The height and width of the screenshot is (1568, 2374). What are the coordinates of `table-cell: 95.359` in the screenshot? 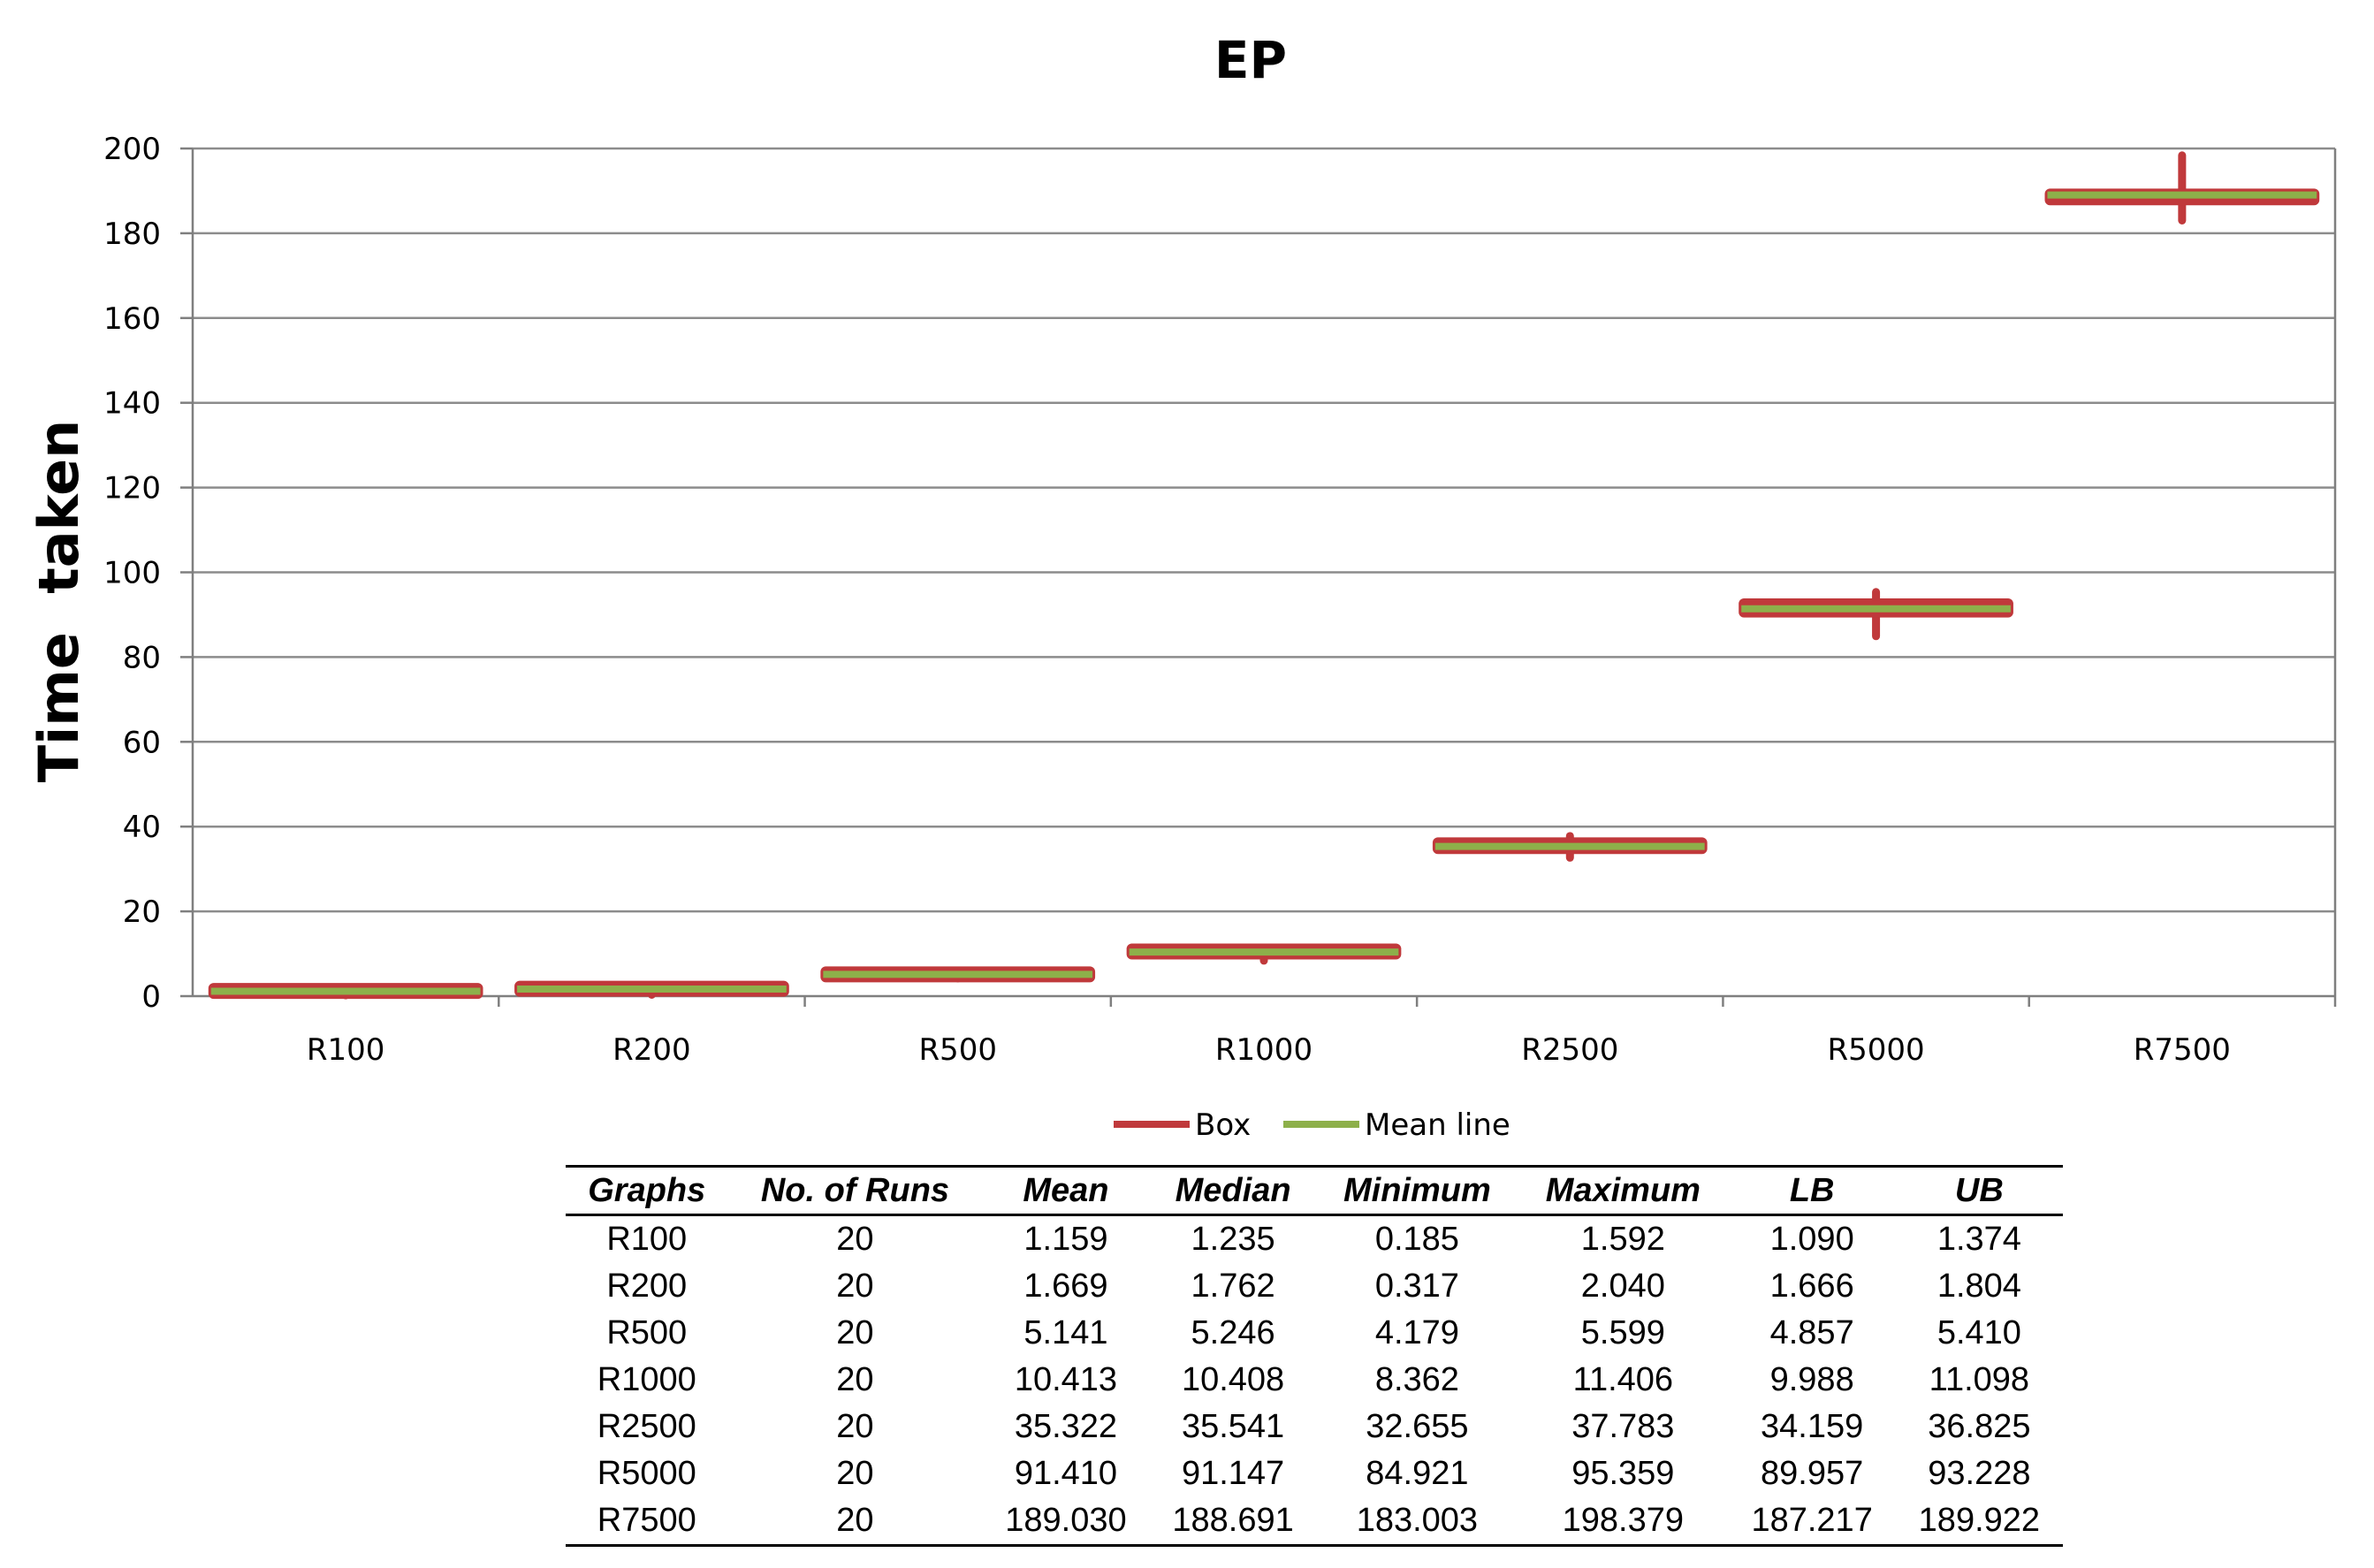 It's located at (1623, 1474).